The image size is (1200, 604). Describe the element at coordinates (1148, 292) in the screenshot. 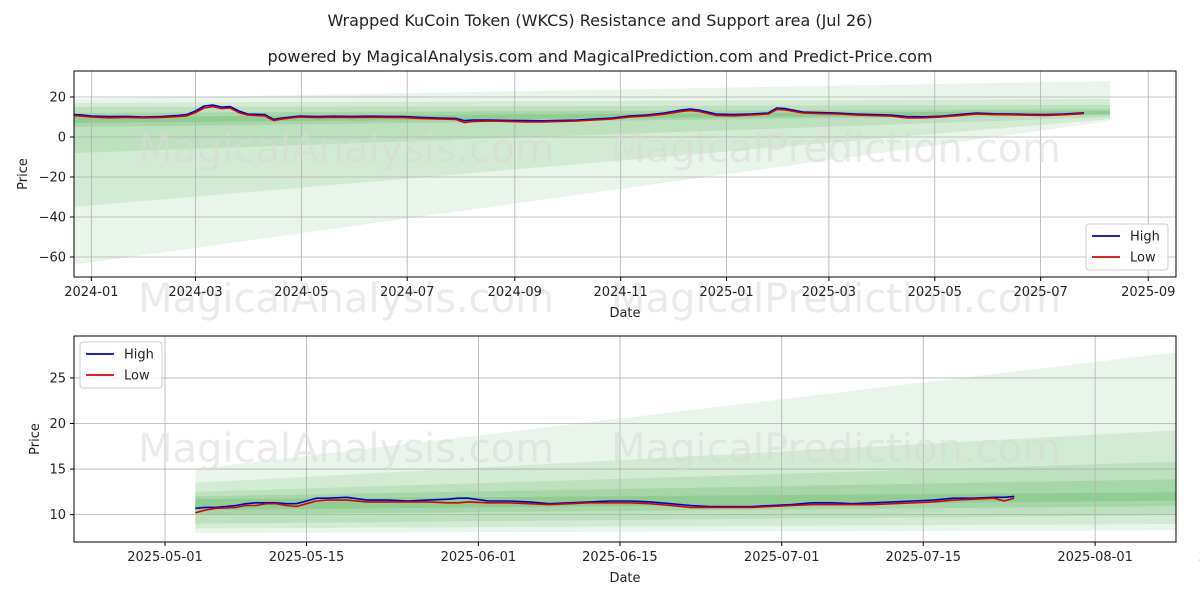

I see `x-tick-label: 2025-09` at that location.